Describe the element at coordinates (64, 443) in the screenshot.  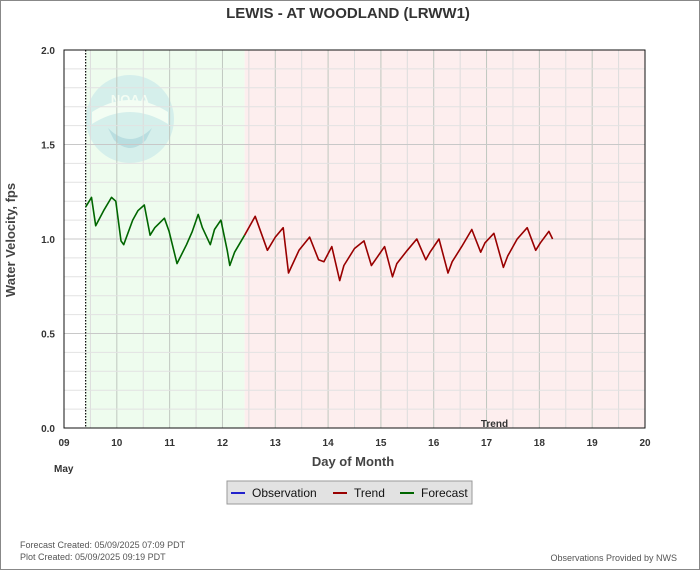
I see `x-tick-label: 09` at that location.